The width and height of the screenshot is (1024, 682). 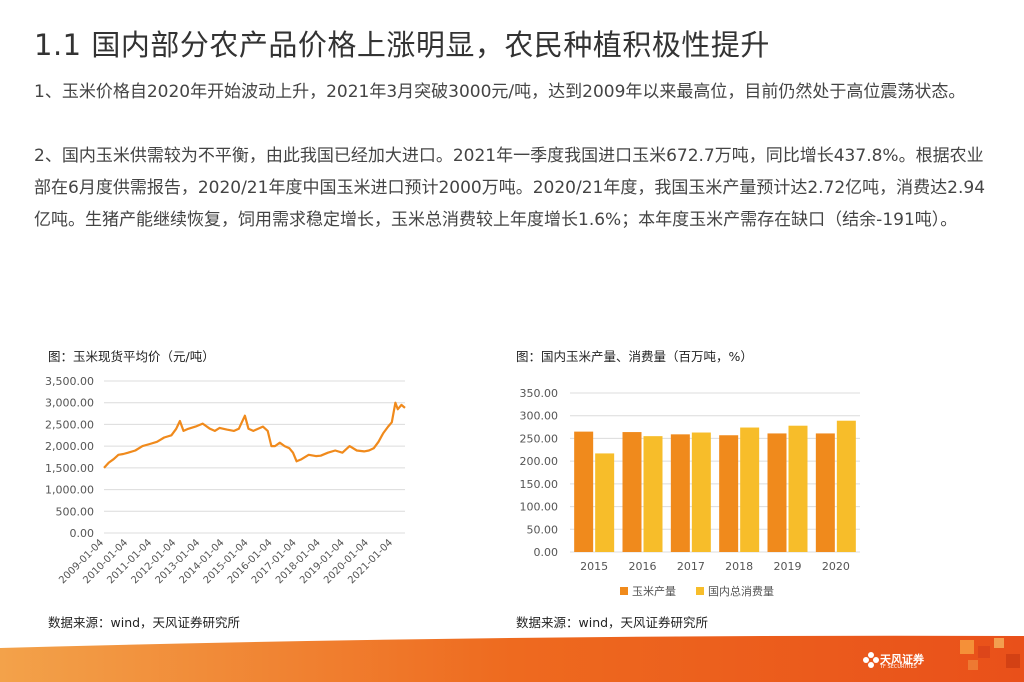 I want to click on price-series-line, so click(x=254, y=435).